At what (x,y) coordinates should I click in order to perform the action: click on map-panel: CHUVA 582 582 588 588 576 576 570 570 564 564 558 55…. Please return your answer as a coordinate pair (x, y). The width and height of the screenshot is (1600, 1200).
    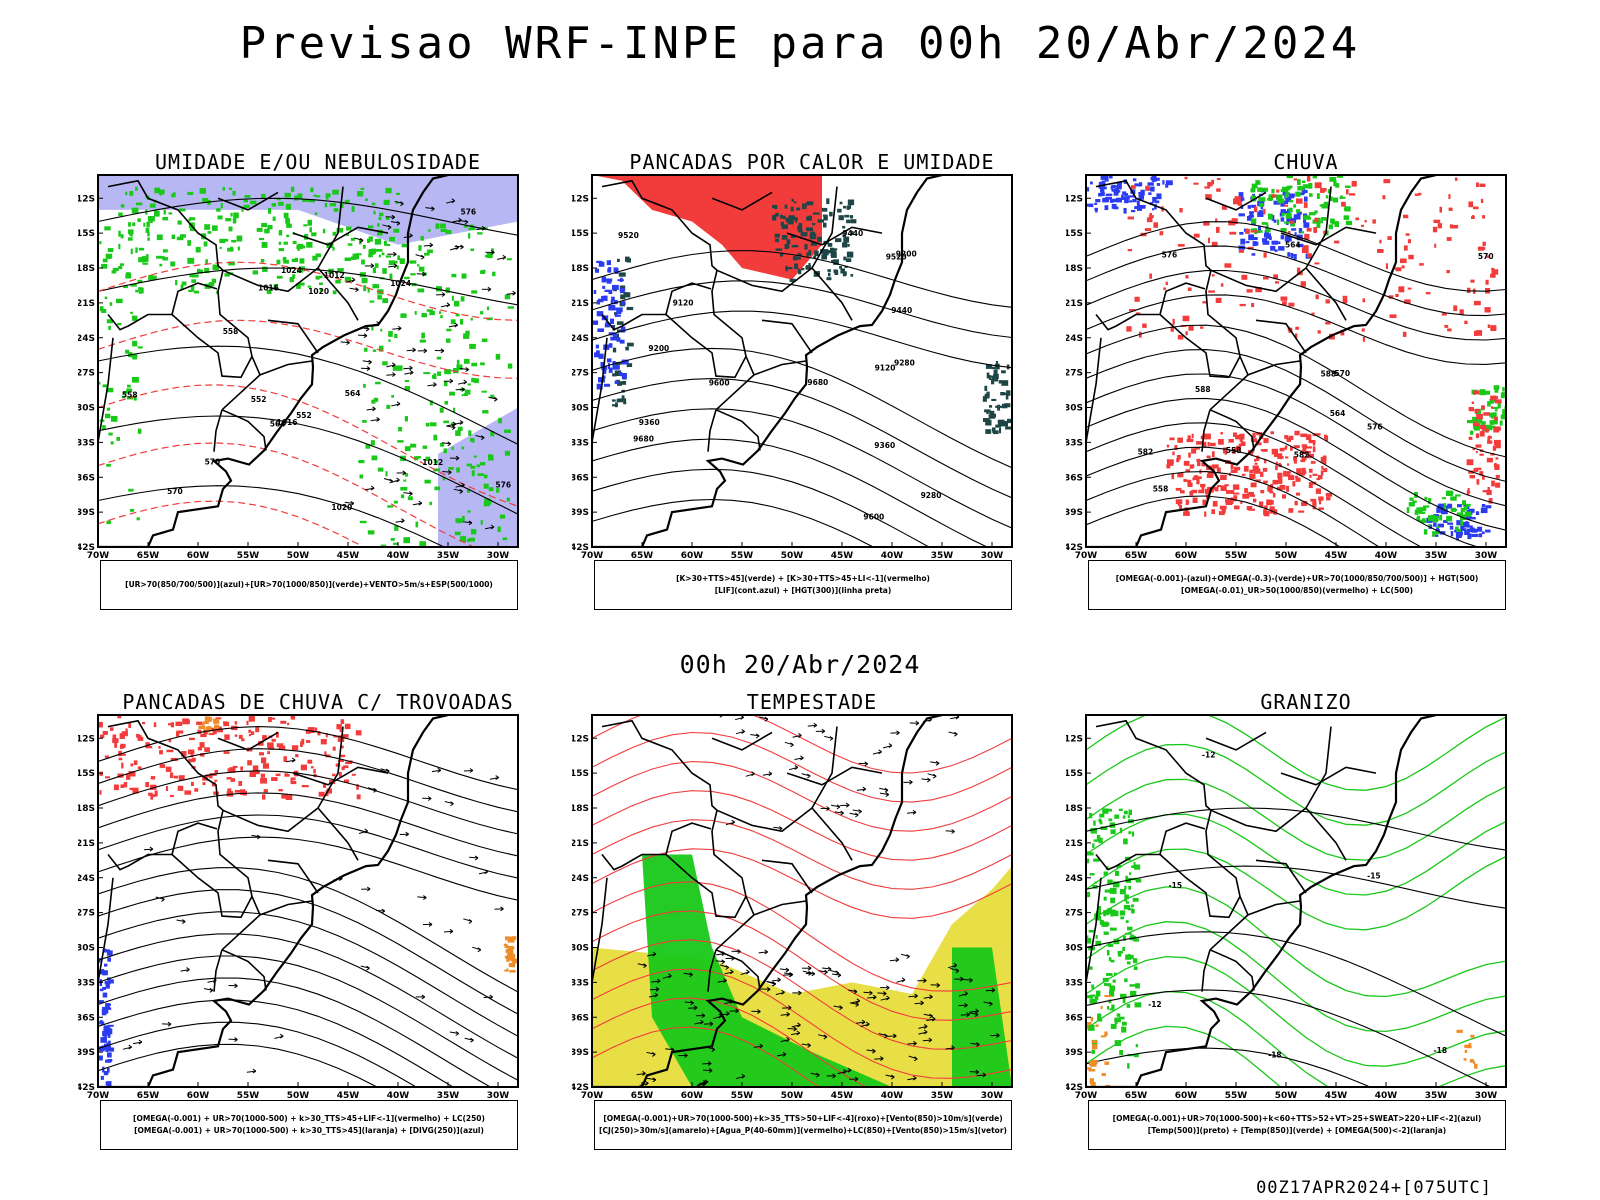
    Looking at the image, I should click on (1306, 390).